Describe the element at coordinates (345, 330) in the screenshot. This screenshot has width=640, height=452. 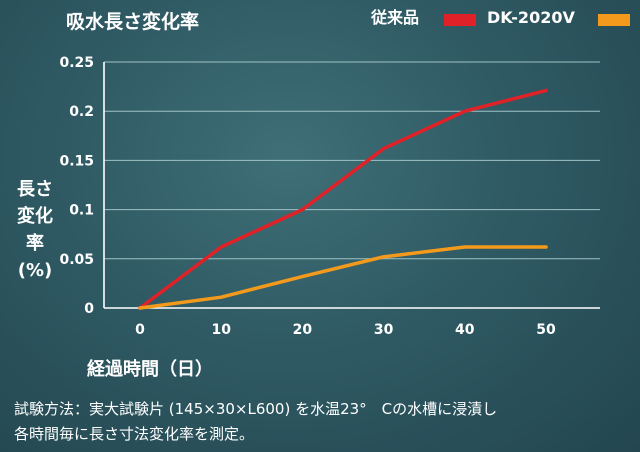
I see `x-tick-labels: 0 10 20 30 40 50` at that location.